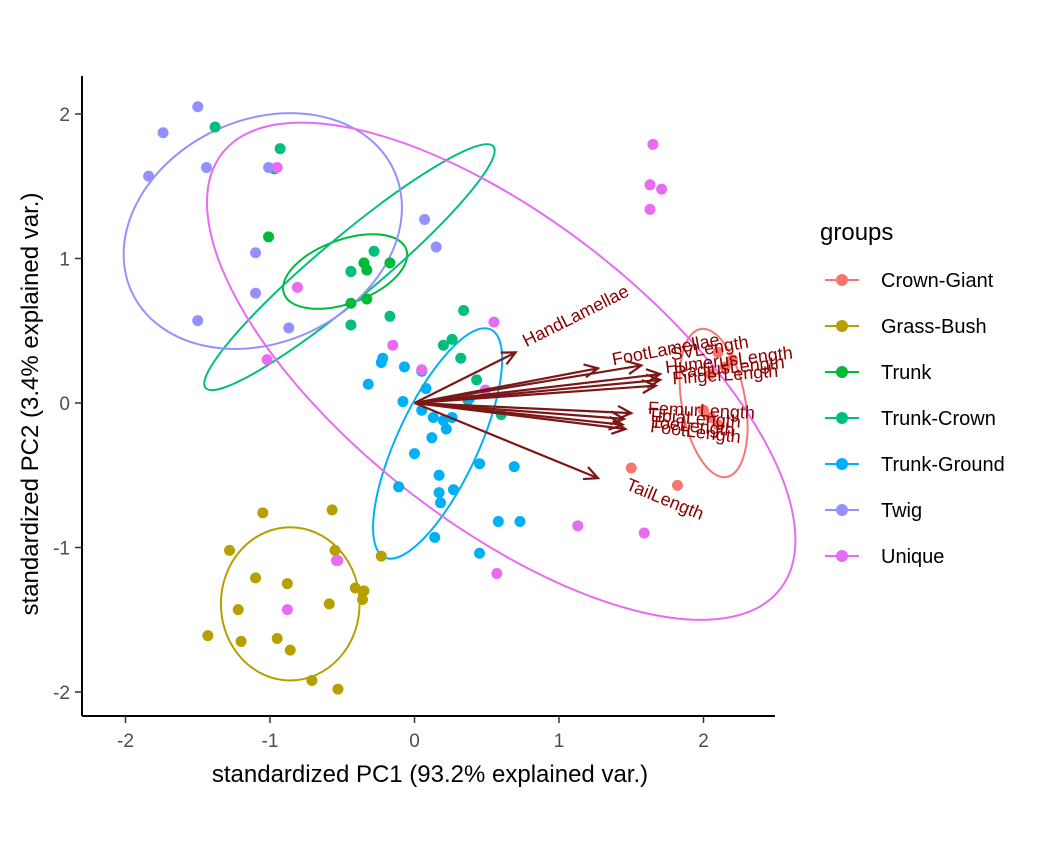 This screenshot has height=864, width=1056. What do you see at coordinates (125, 741) in the screenshot?
I see `x-tick-label: -2` at bounding box center [125, 741].